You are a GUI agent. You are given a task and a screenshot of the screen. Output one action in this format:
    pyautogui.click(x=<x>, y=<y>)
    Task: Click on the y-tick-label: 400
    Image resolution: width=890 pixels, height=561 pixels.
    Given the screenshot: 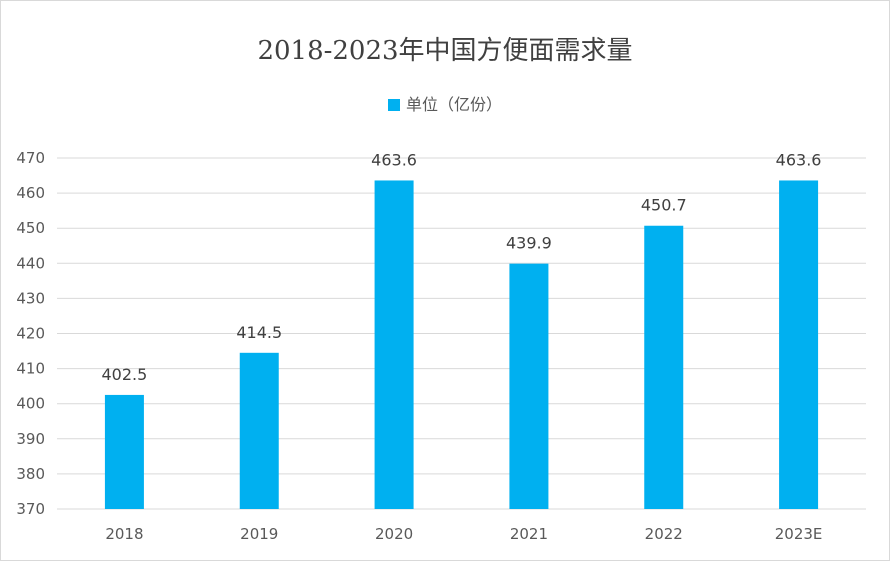 What is the action you would take?
    pyautogui.click(x=30, y=404)
    